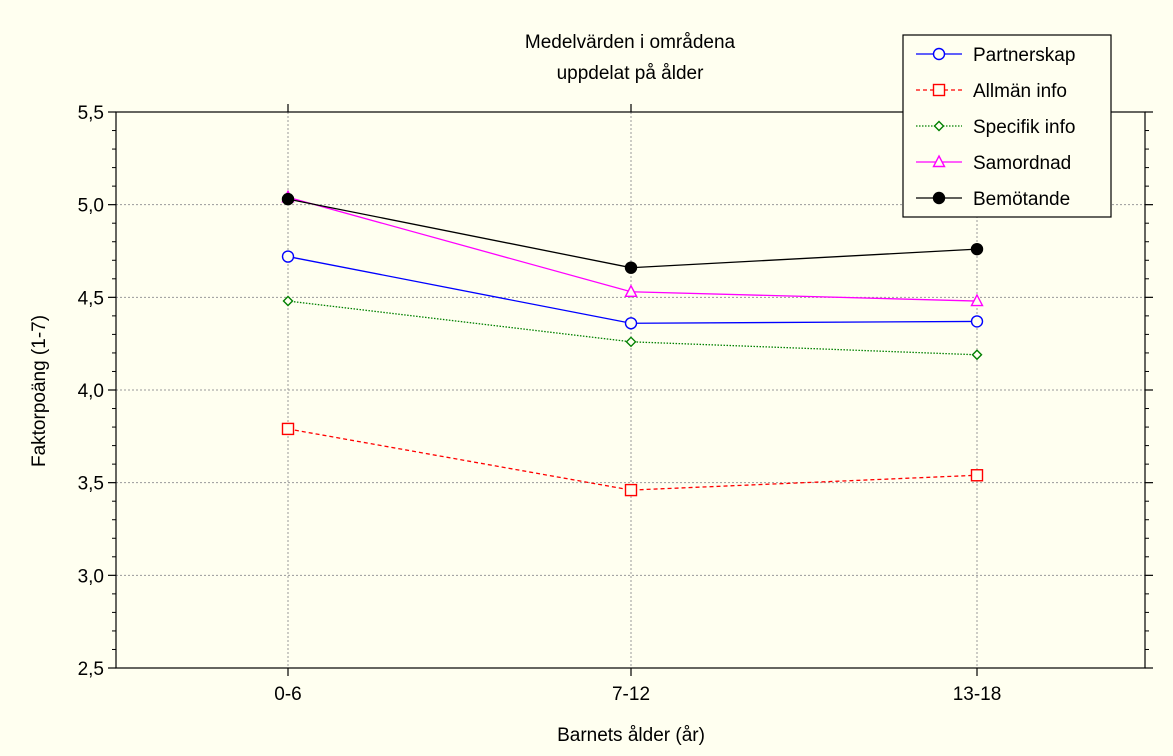  I want to click on series-partnerskap, so click(632, 290).